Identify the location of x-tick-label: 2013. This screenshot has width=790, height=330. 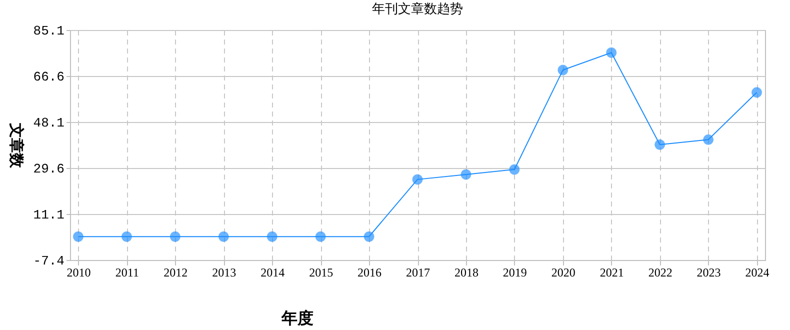
(224, 273).